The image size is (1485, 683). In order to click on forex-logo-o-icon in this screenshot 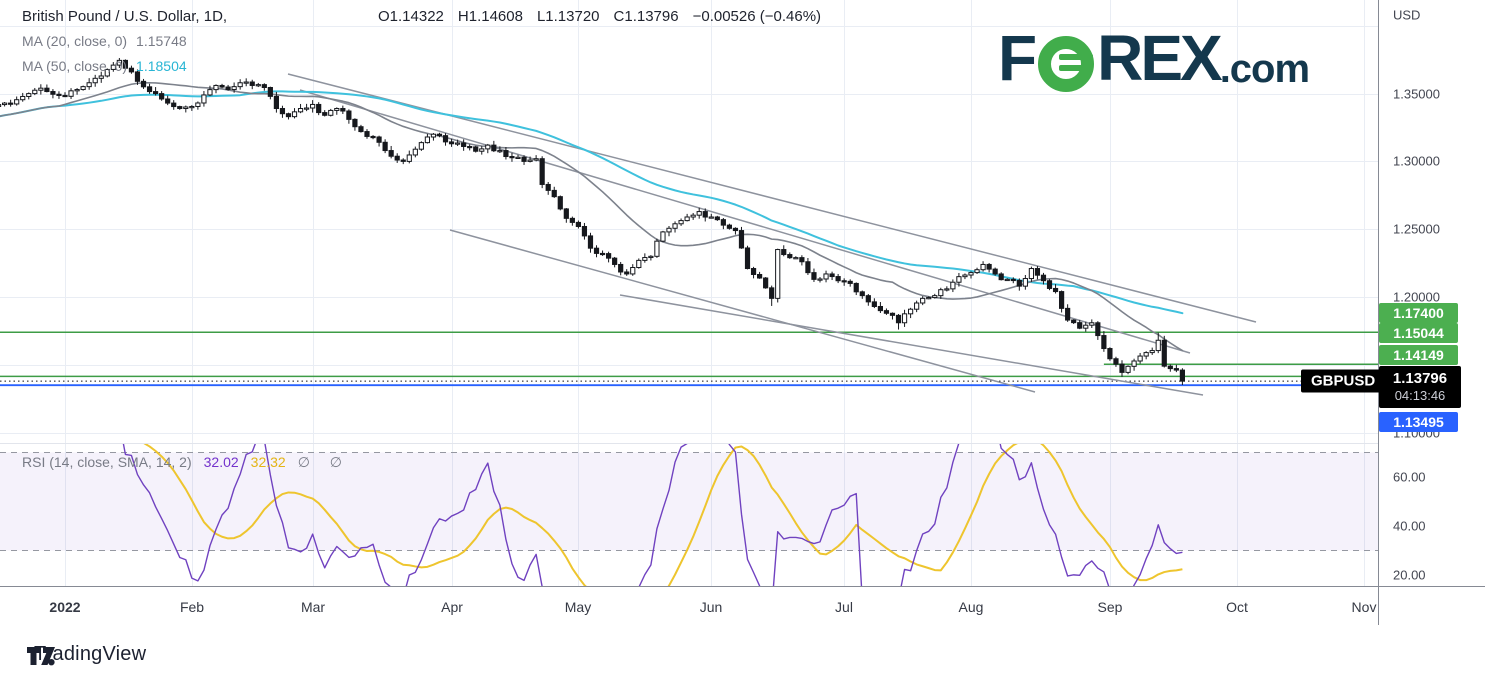, I will do `click(1066, 64)`.